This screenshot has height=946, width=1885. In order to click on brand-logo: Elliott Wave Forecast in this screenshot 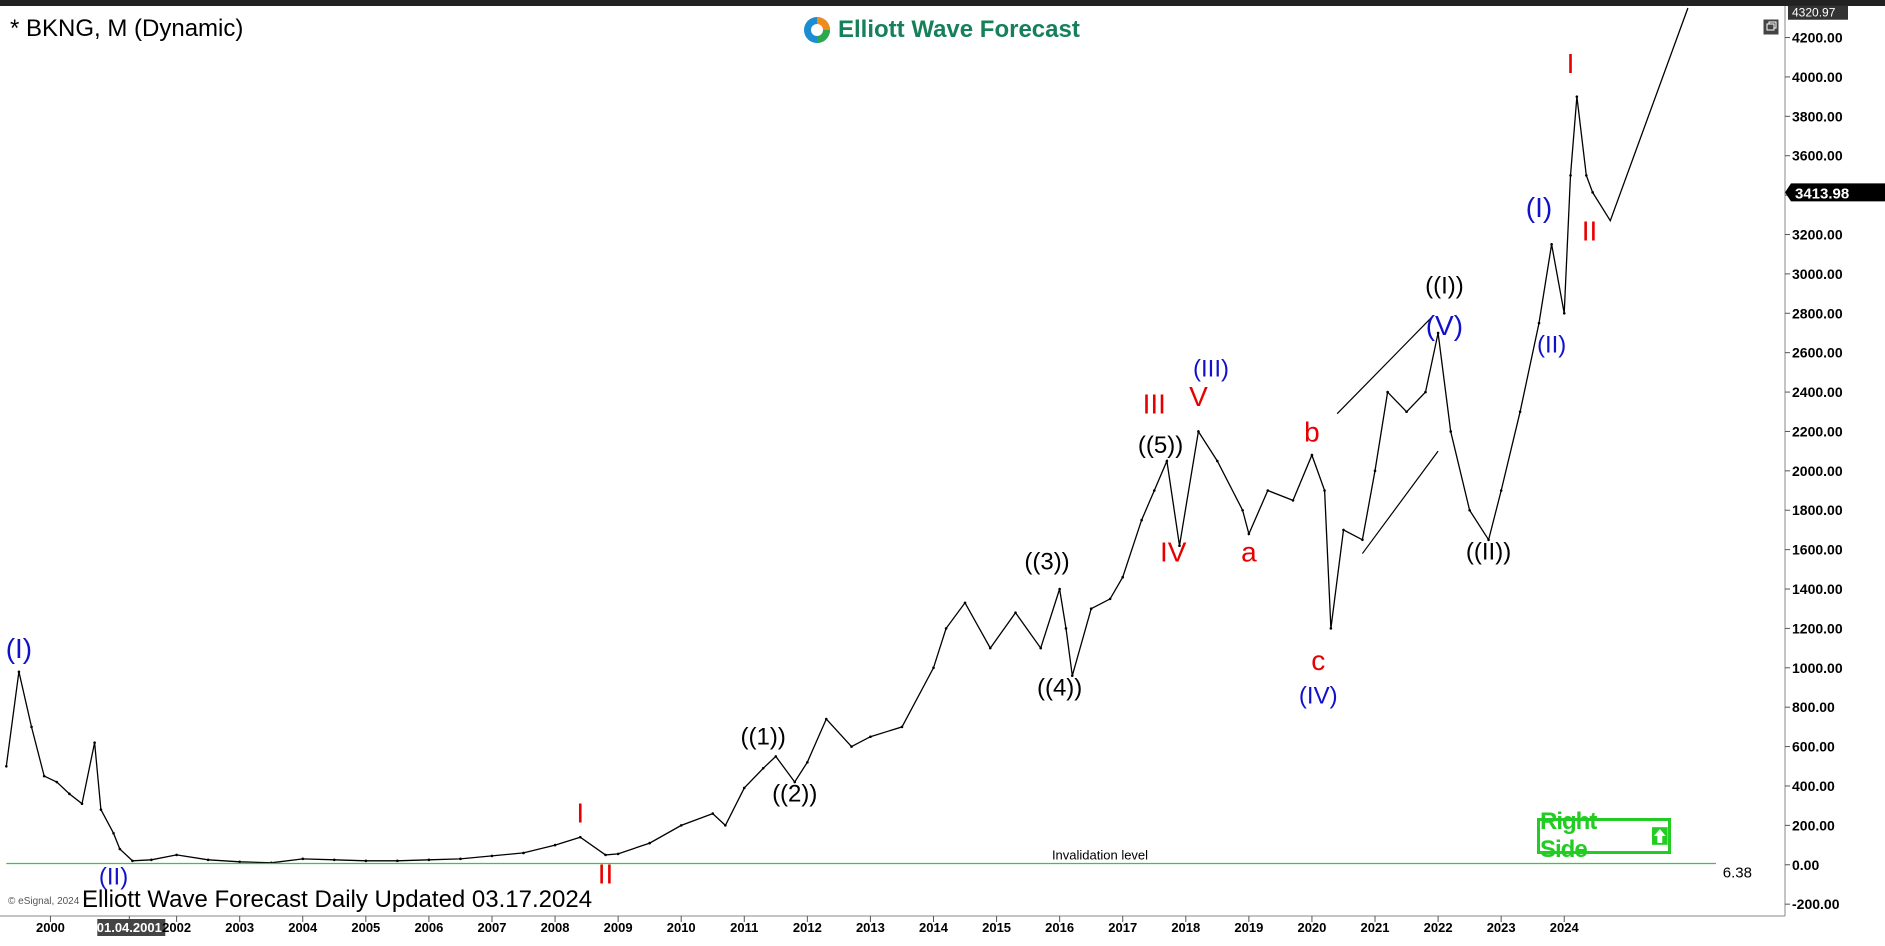, I will do `click(941, 30)`.